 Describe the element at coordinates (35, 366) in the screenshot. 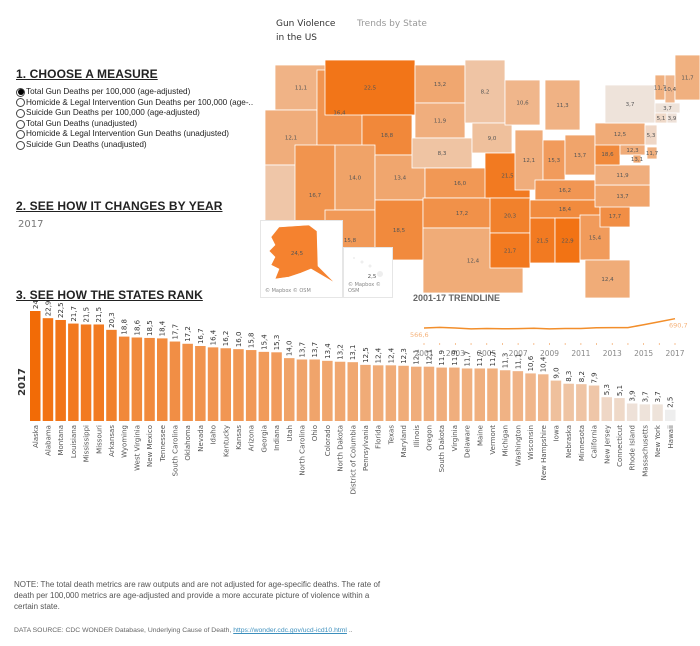

I see `bar-alaska` at that location.